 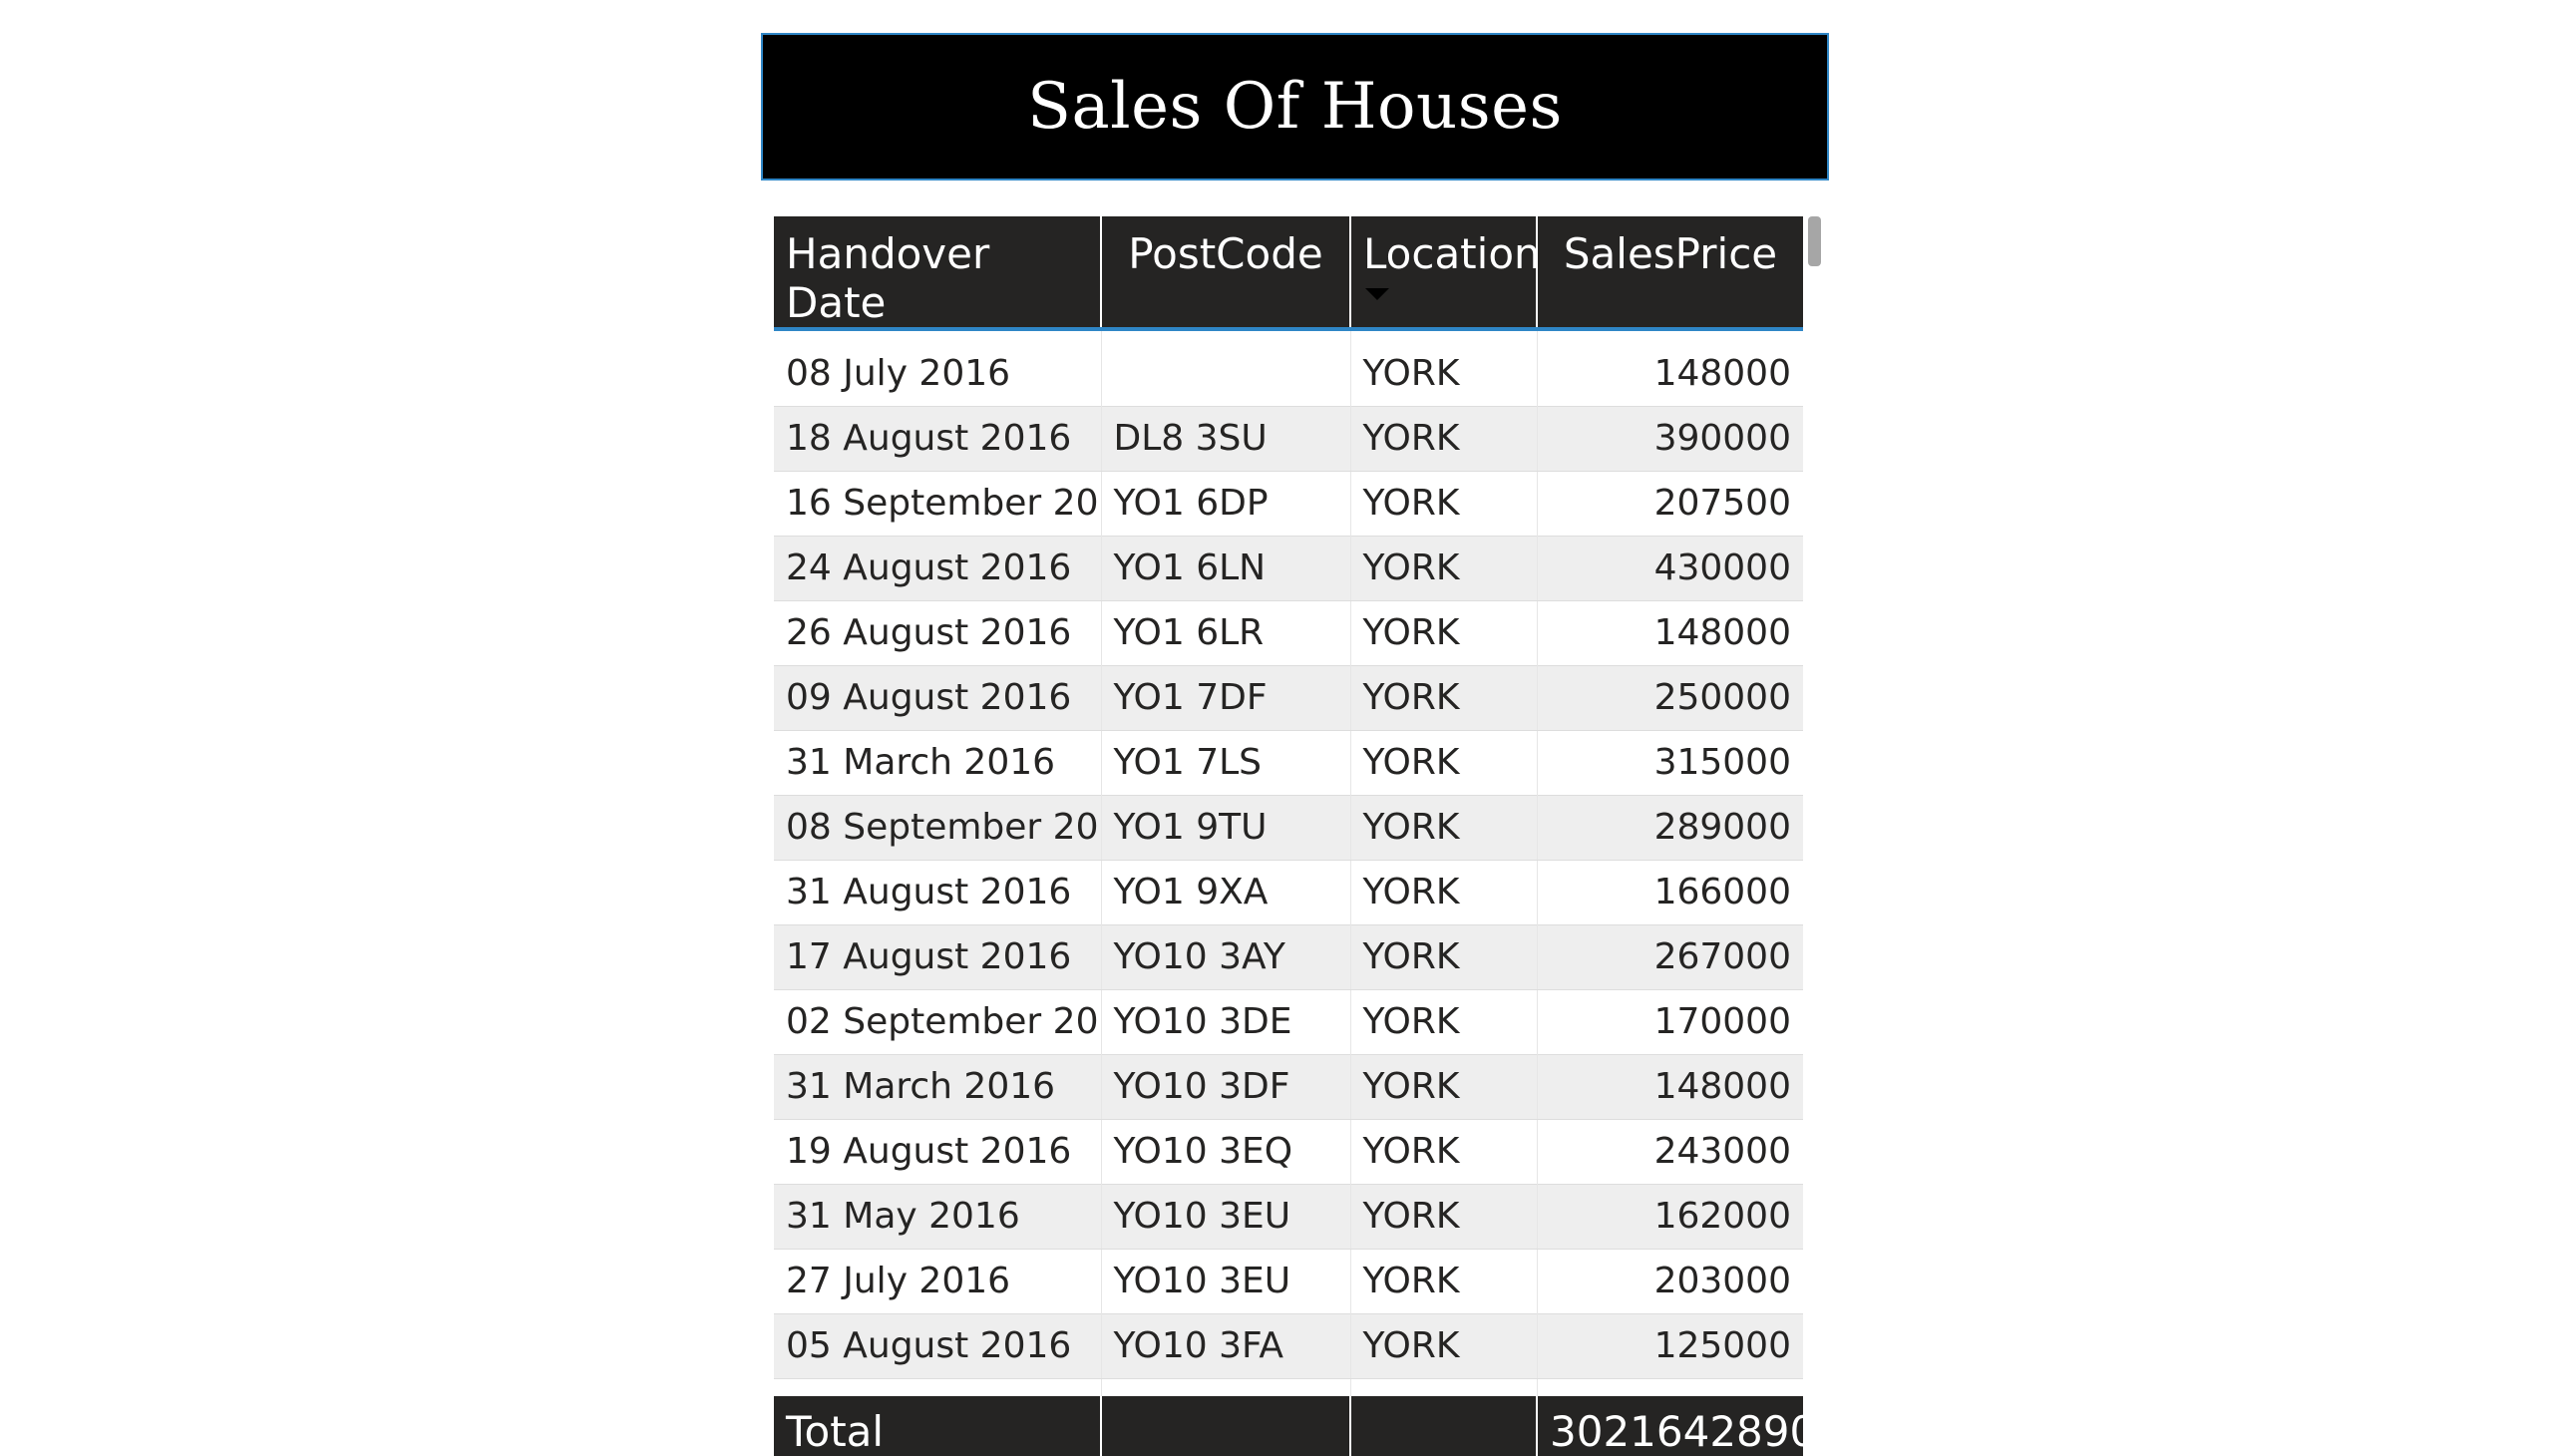 I want to click on table-row-partial, so click(x=1289, y=1387).